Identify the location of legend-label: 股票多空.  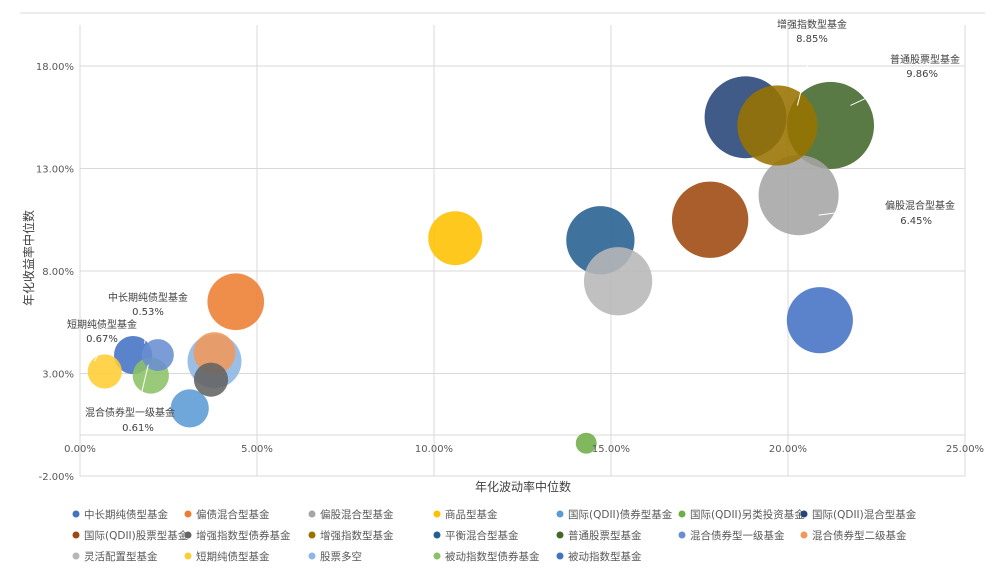
(341, 556).